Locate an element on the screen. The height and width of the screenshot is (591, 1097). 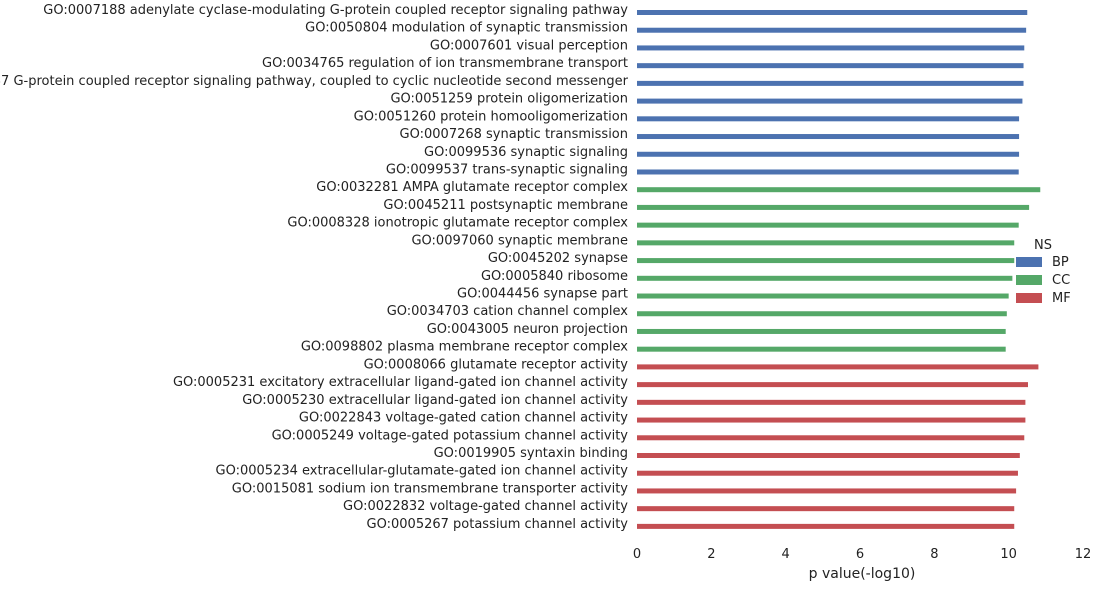
x-tick-label: 12 is located at coordinates (1083, 554).